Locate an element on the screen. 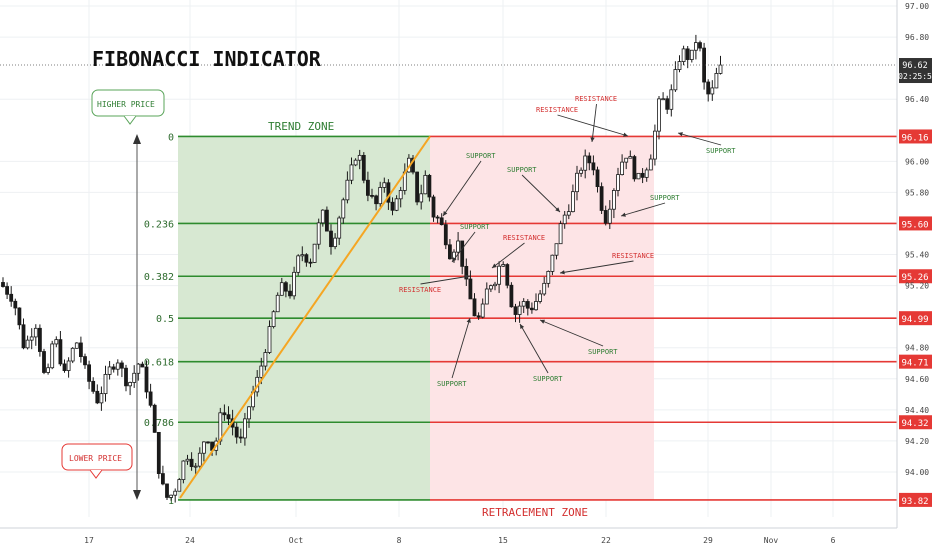 The image size is (932, 555). x-tick-label: 22 is located at coordinates (606, 540).